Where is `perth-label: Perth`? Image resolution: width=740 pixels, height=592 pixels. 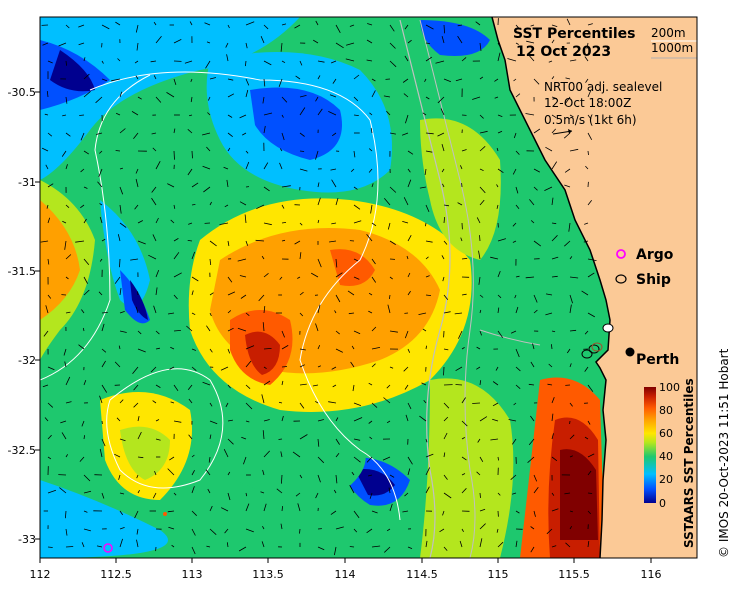 perth-label: Perth is located at coordinates (657, 360).